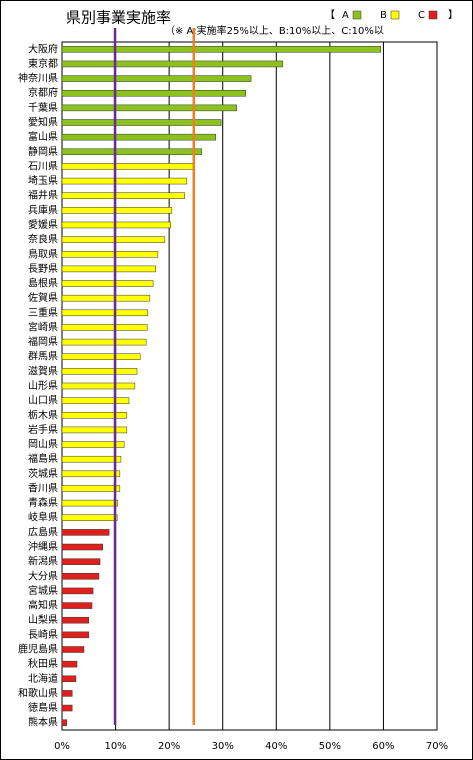  What do you see at coordinates (43, 445) in the screenshot?
I see `y-tick-label: 岡山県` at bounding box center [43, 445].